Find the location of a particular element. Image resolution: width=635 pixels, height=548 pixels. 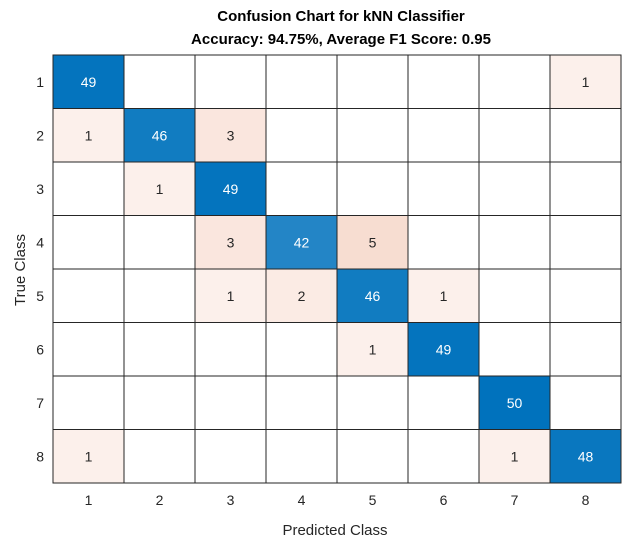

y-tick-label: 2 is located at coordinates (40, 135).